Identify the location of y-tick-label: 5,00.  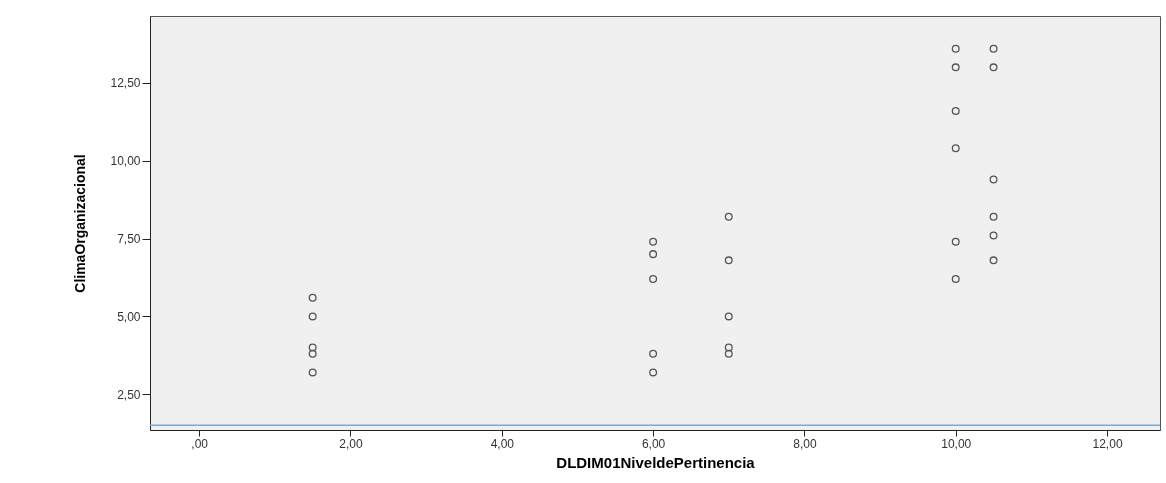
(129, 316).